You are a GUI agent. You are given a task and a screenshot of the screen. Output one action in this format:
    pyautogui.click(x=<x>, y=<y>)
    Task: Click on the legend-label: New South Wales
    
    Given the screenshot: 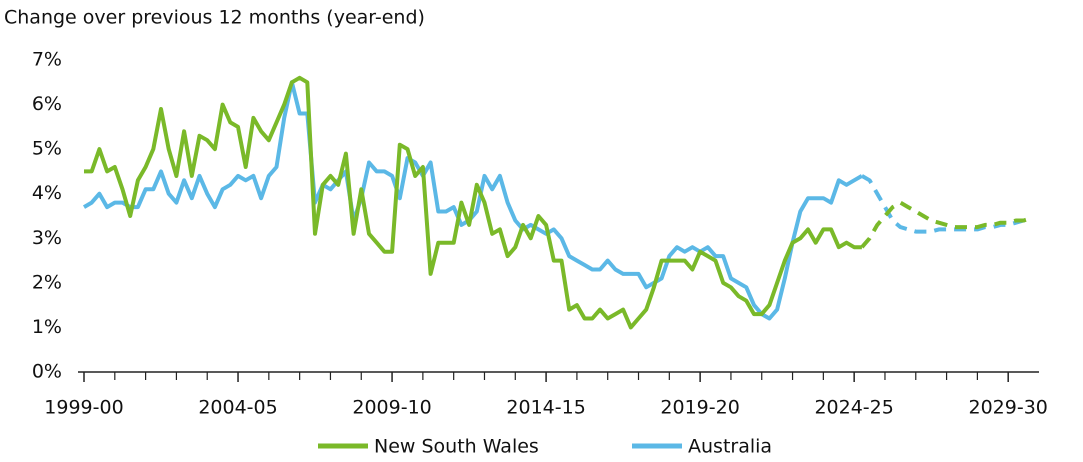 What is the action you would take?
    pyautogui.click(x=456, y=447)
    